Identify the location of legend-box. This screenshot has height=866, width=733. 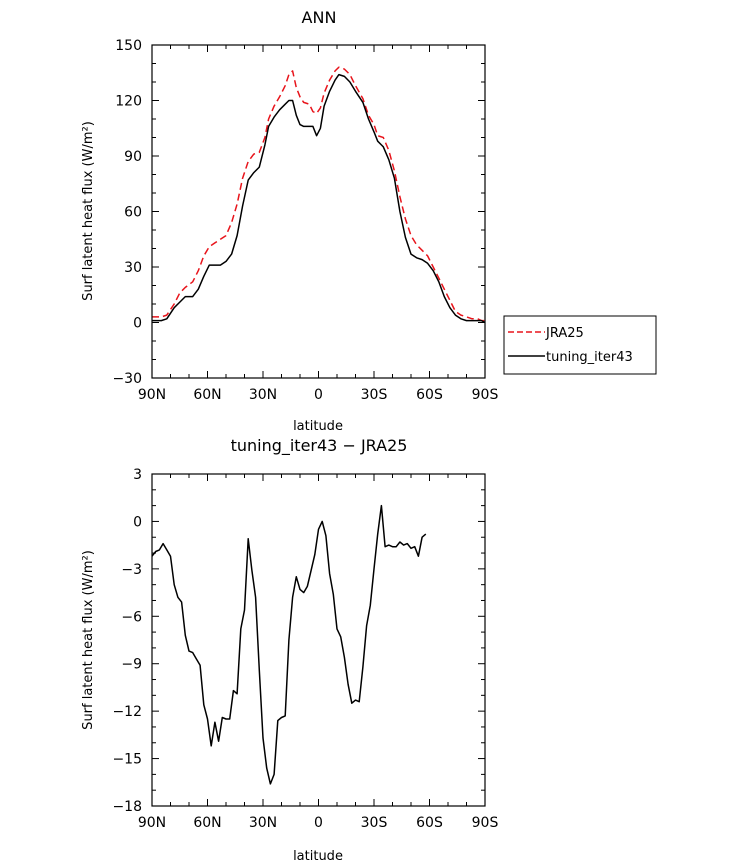
(580, 345).